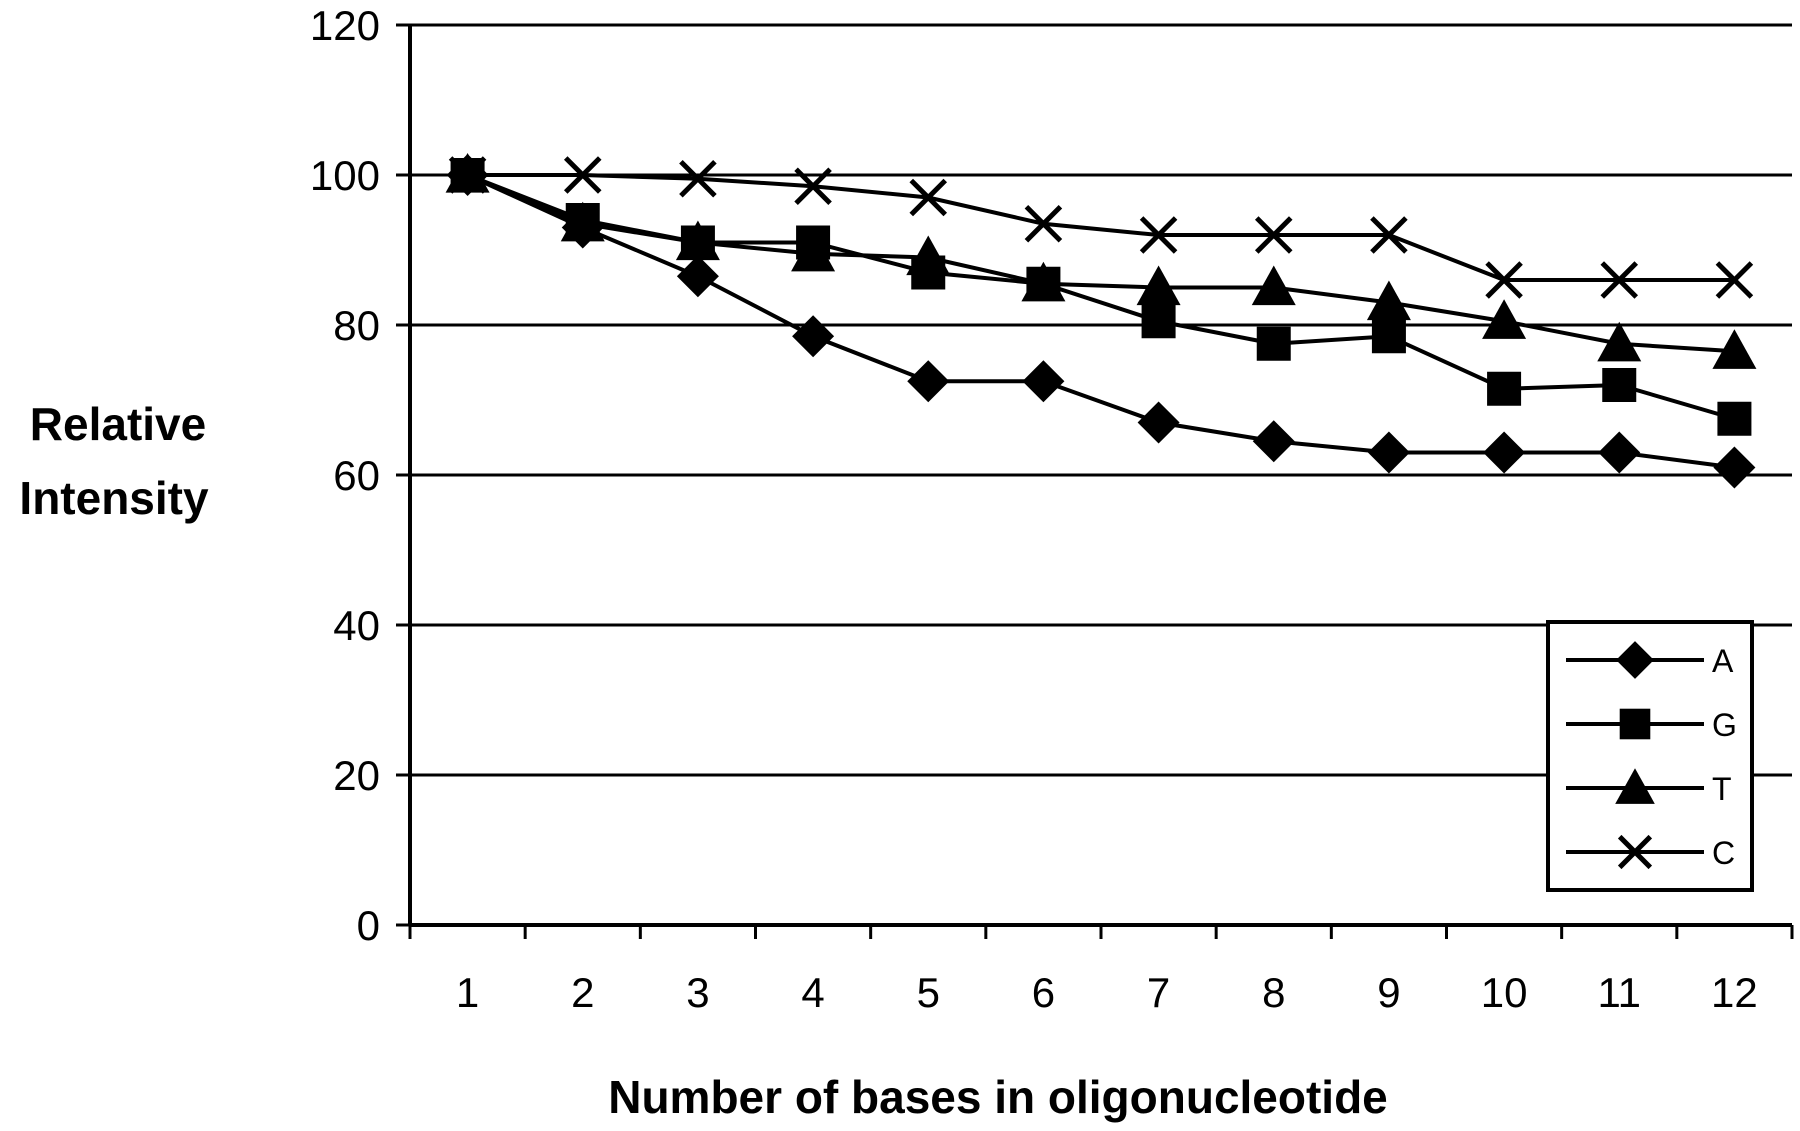 The image size is (1800, 1131). I want to click on legend-item-C: C, so click(1650, 852).